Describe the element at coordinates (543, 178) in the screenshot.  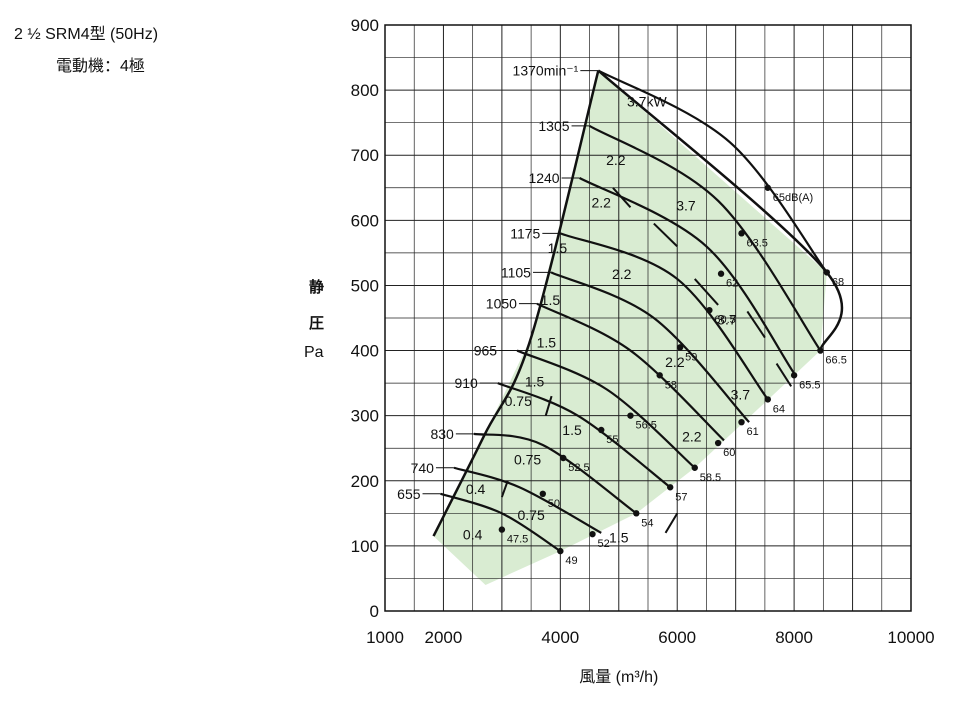
I see `rpm-label-8: 1240` at that location.